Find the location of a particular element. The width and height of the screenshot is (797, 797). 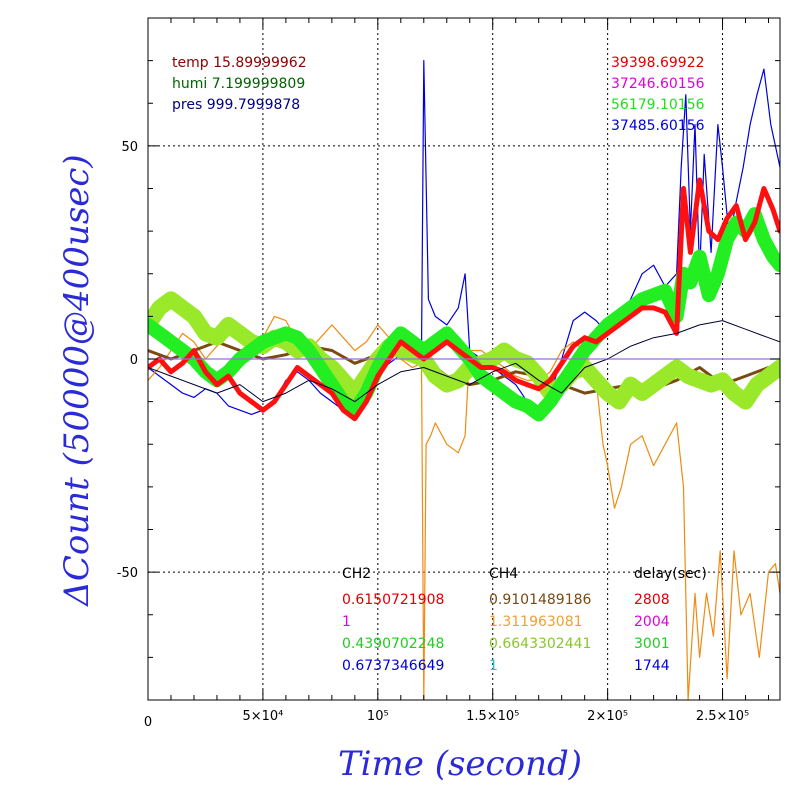

count-value: 39398.69922 is located at coordinates (658, 63).